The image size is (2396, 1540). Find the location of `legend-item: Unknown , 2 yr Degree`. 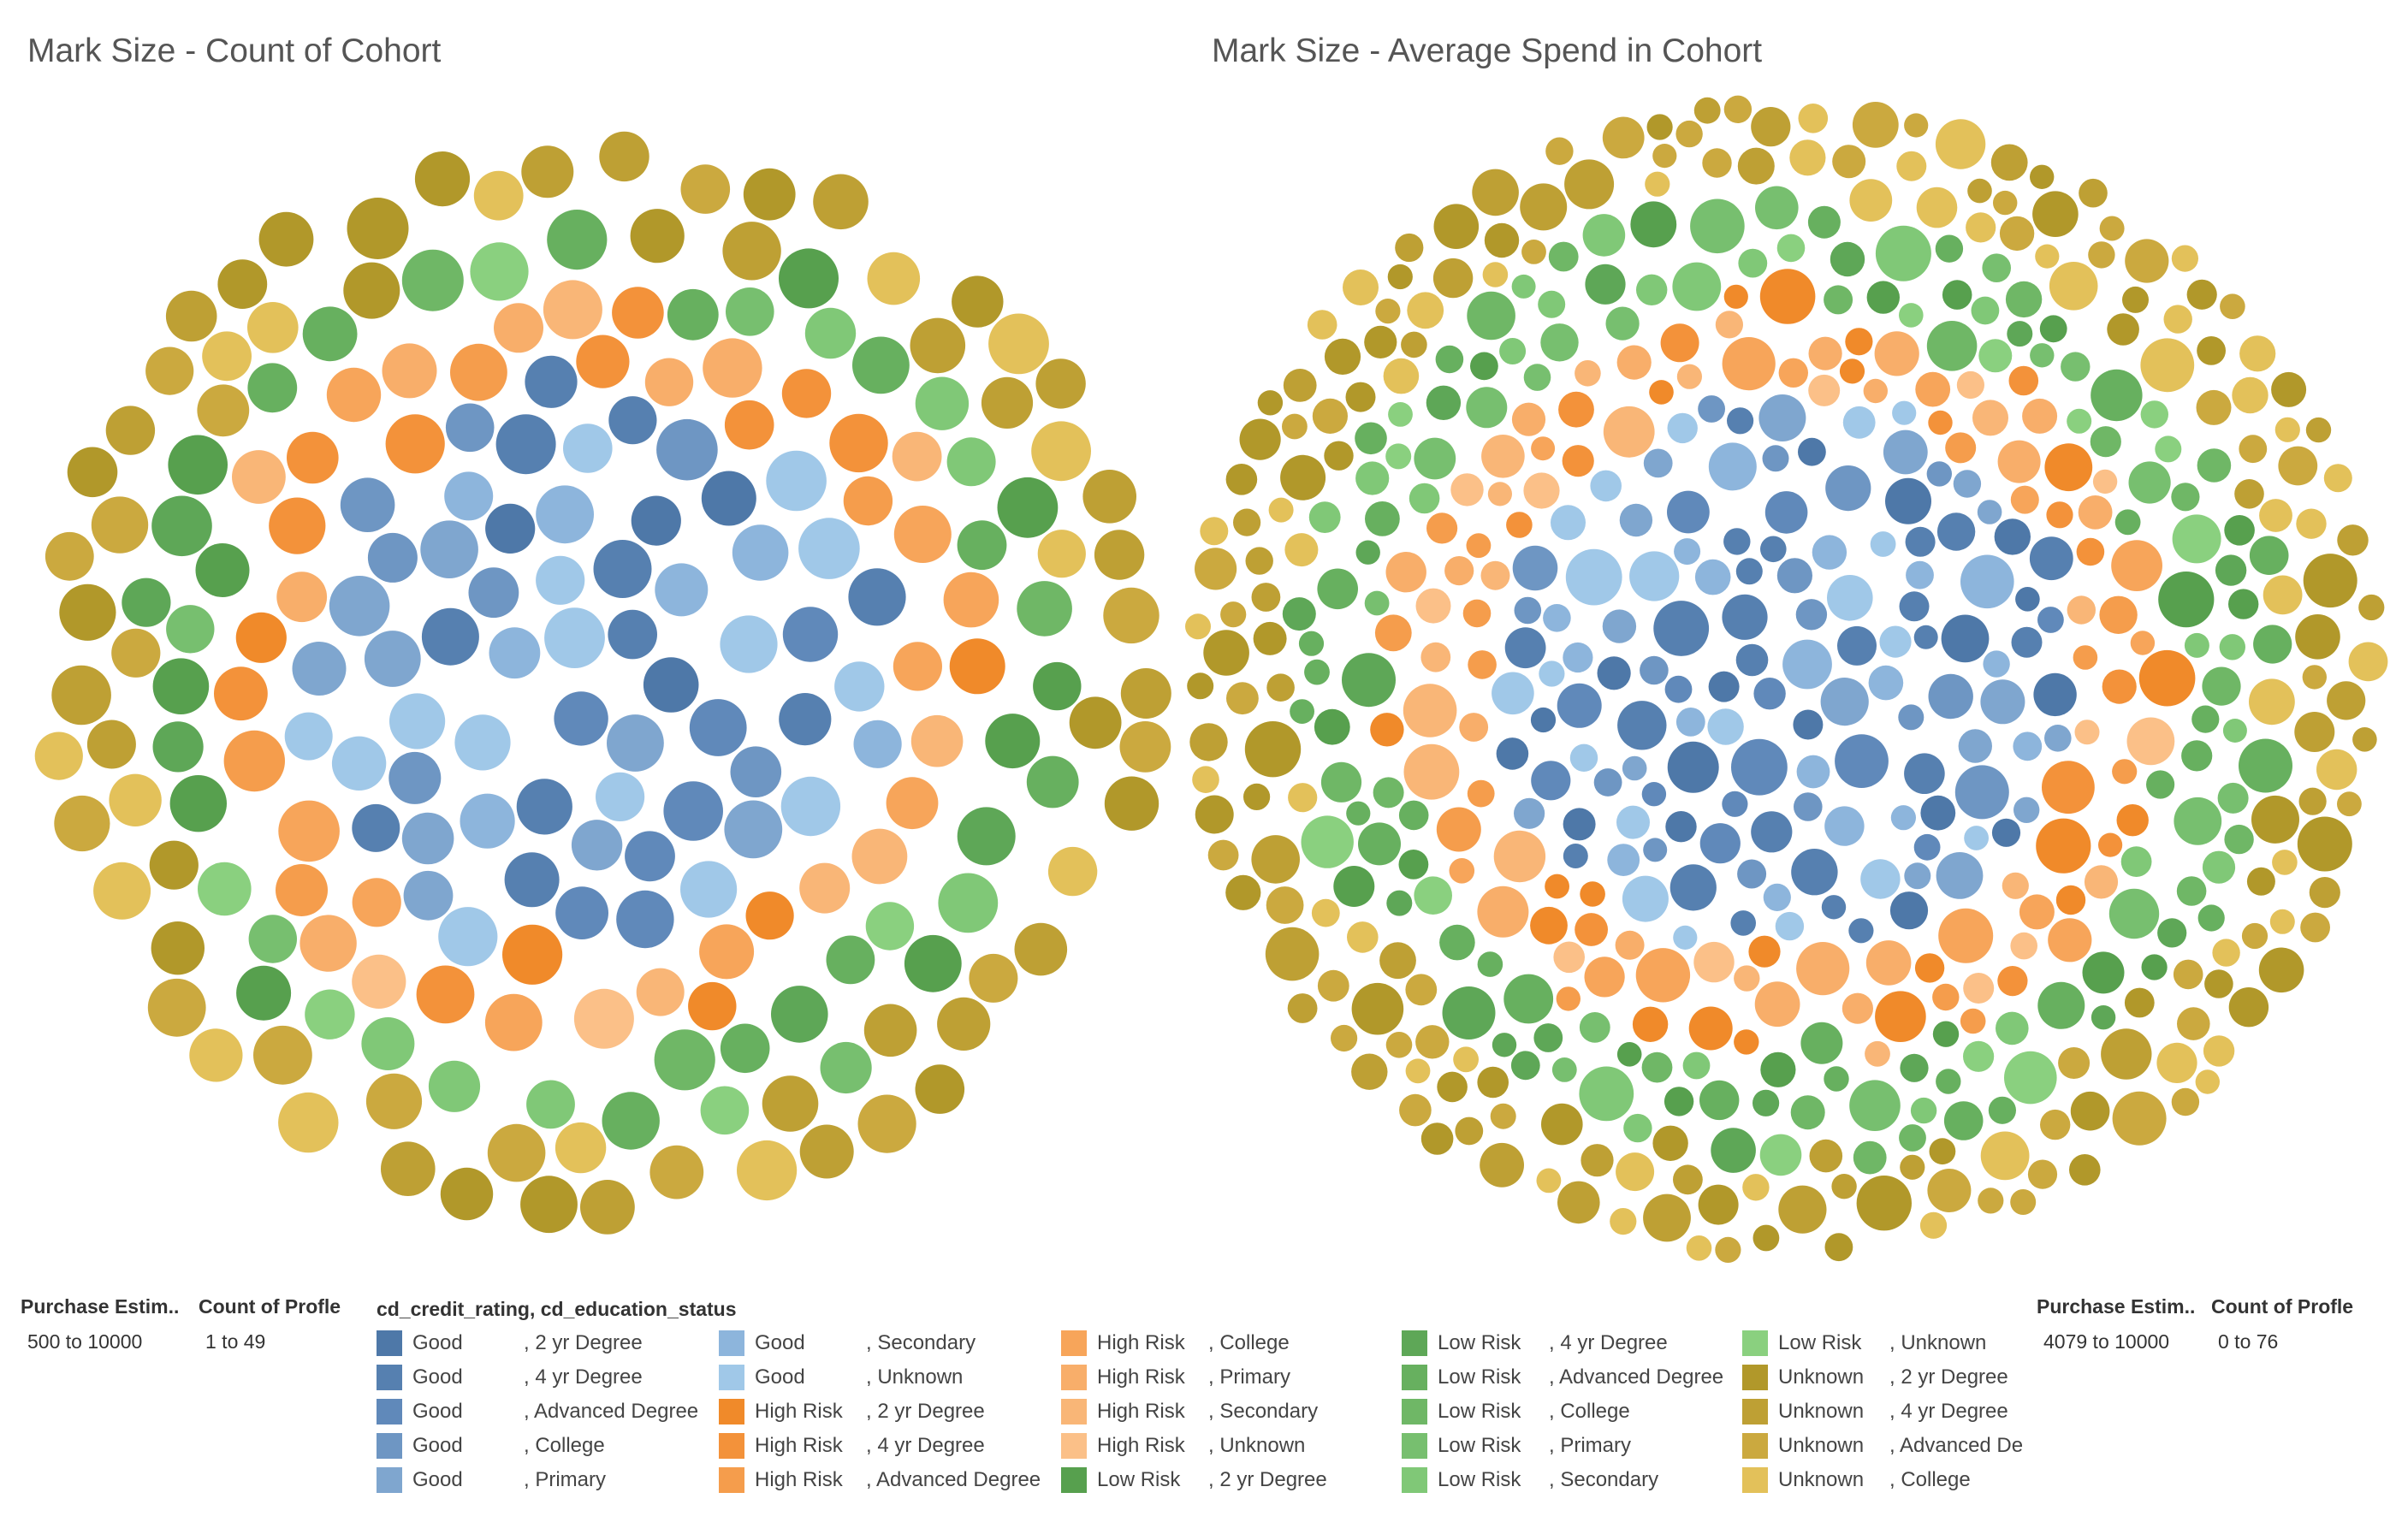

legend-item: Unknown , 2 yr Degree is located at coordinates (1883, 1377).